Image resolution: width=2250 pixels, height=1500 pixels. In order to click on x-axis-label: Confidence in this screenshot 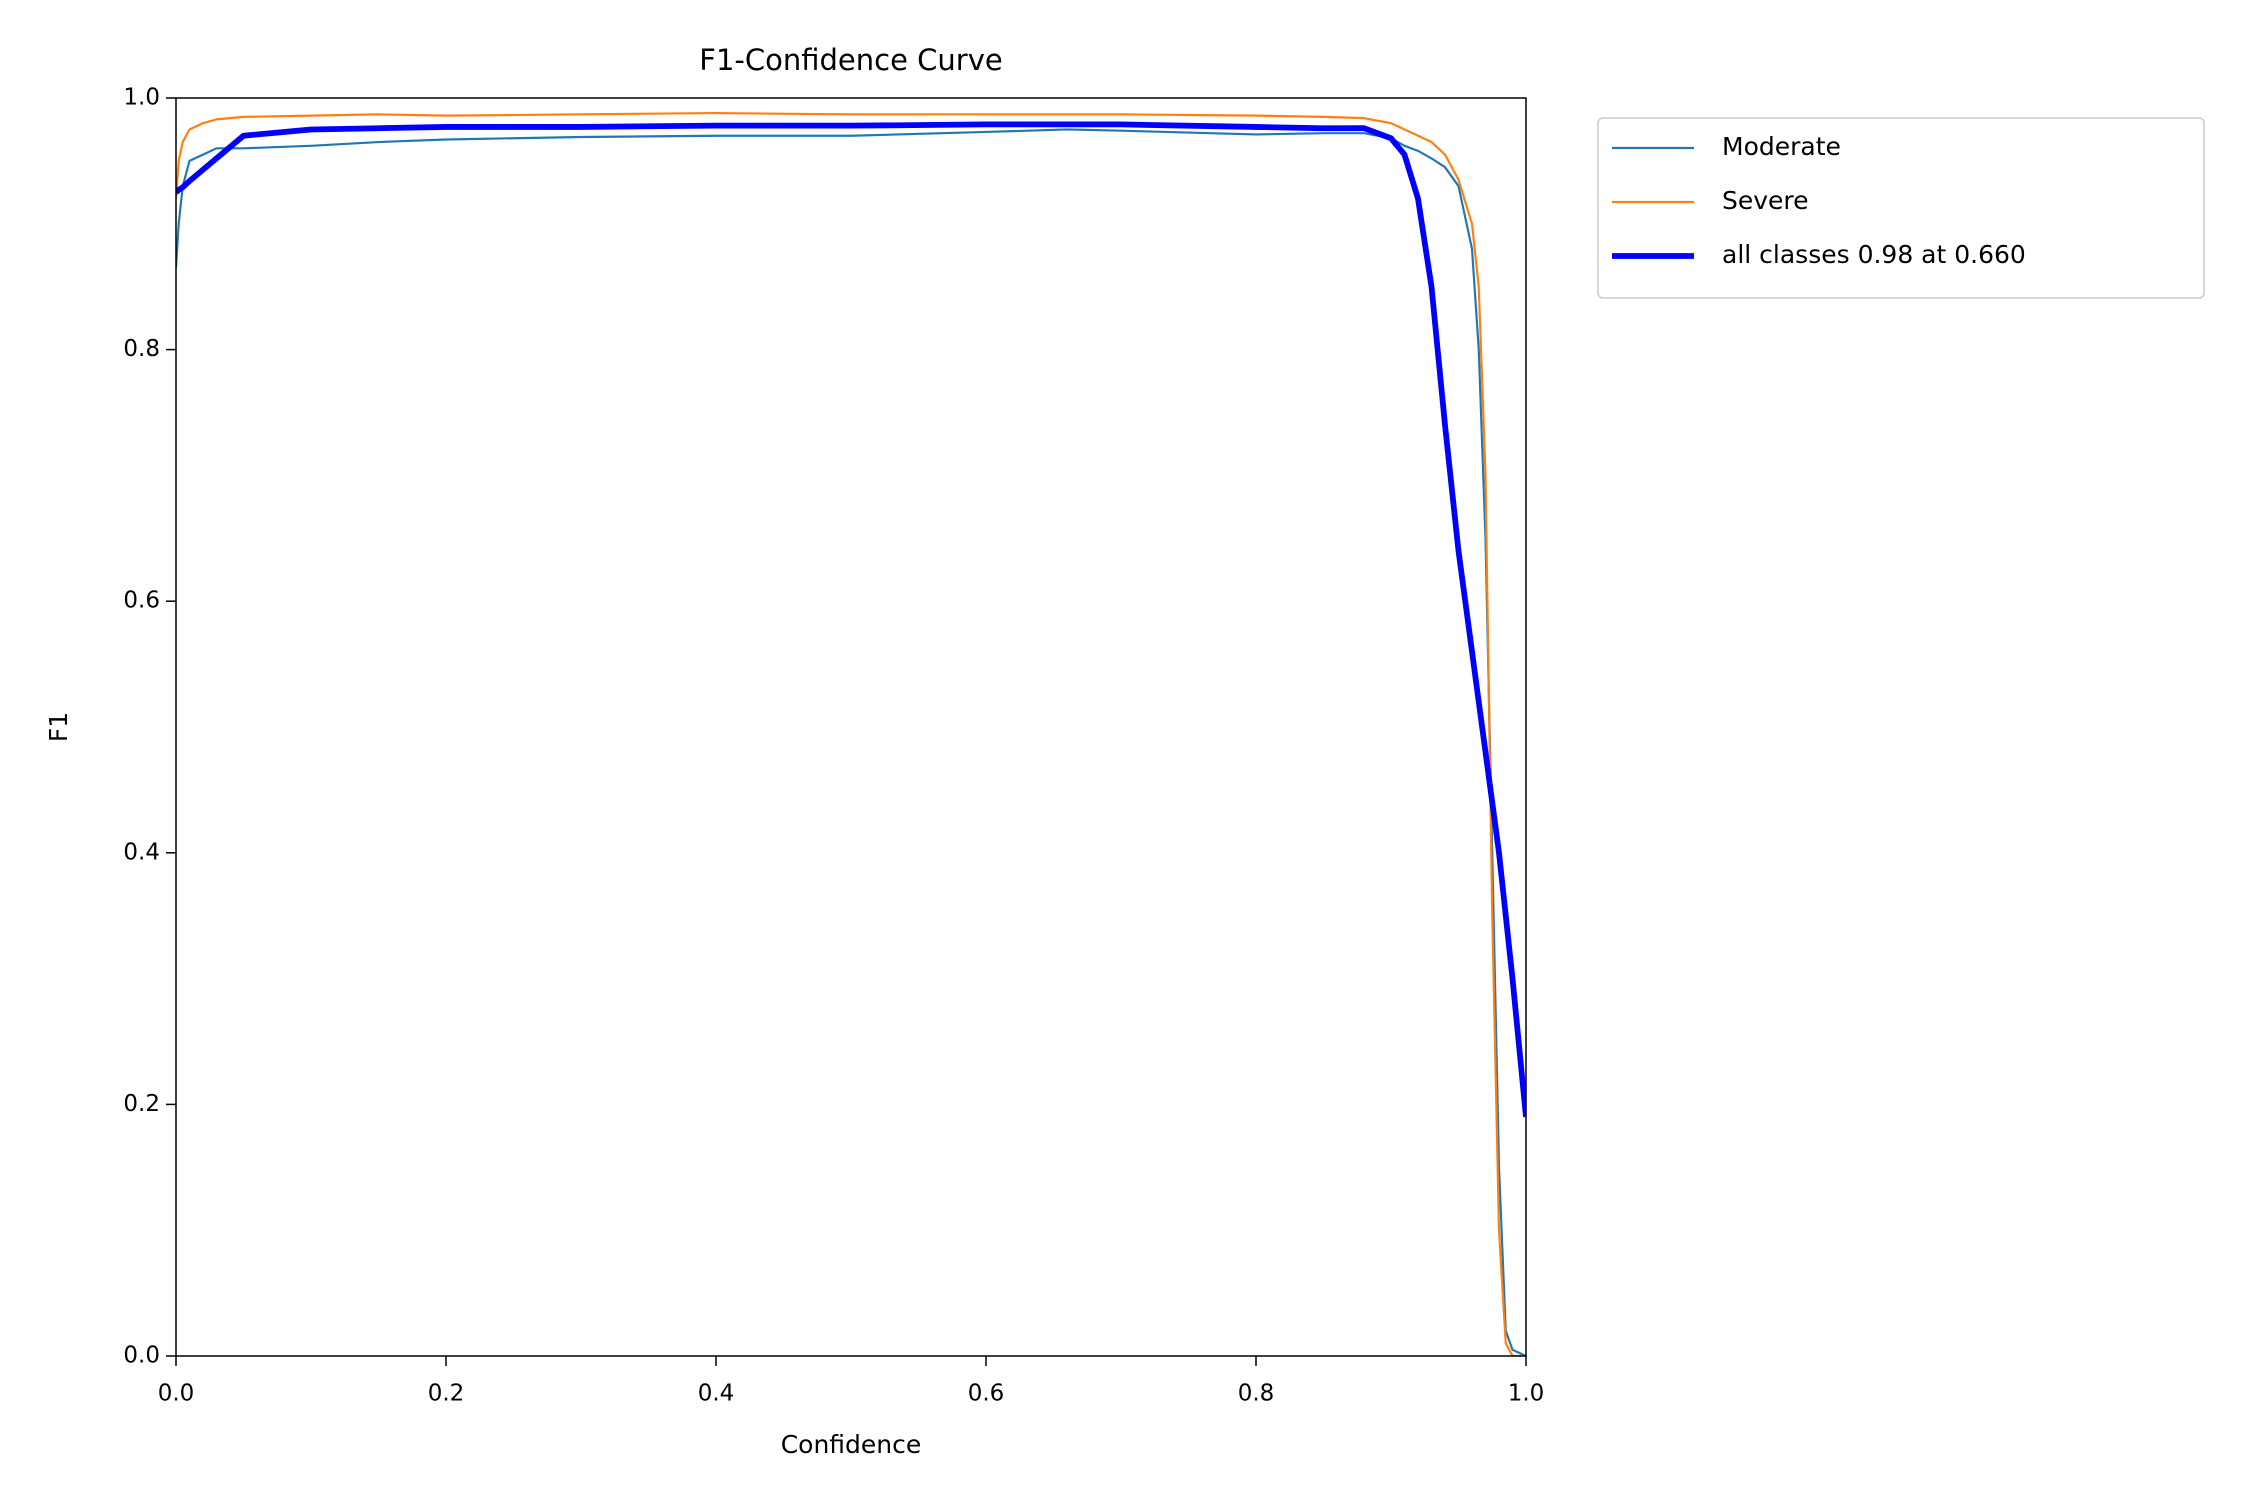, I will do `click(851, 1444)`.